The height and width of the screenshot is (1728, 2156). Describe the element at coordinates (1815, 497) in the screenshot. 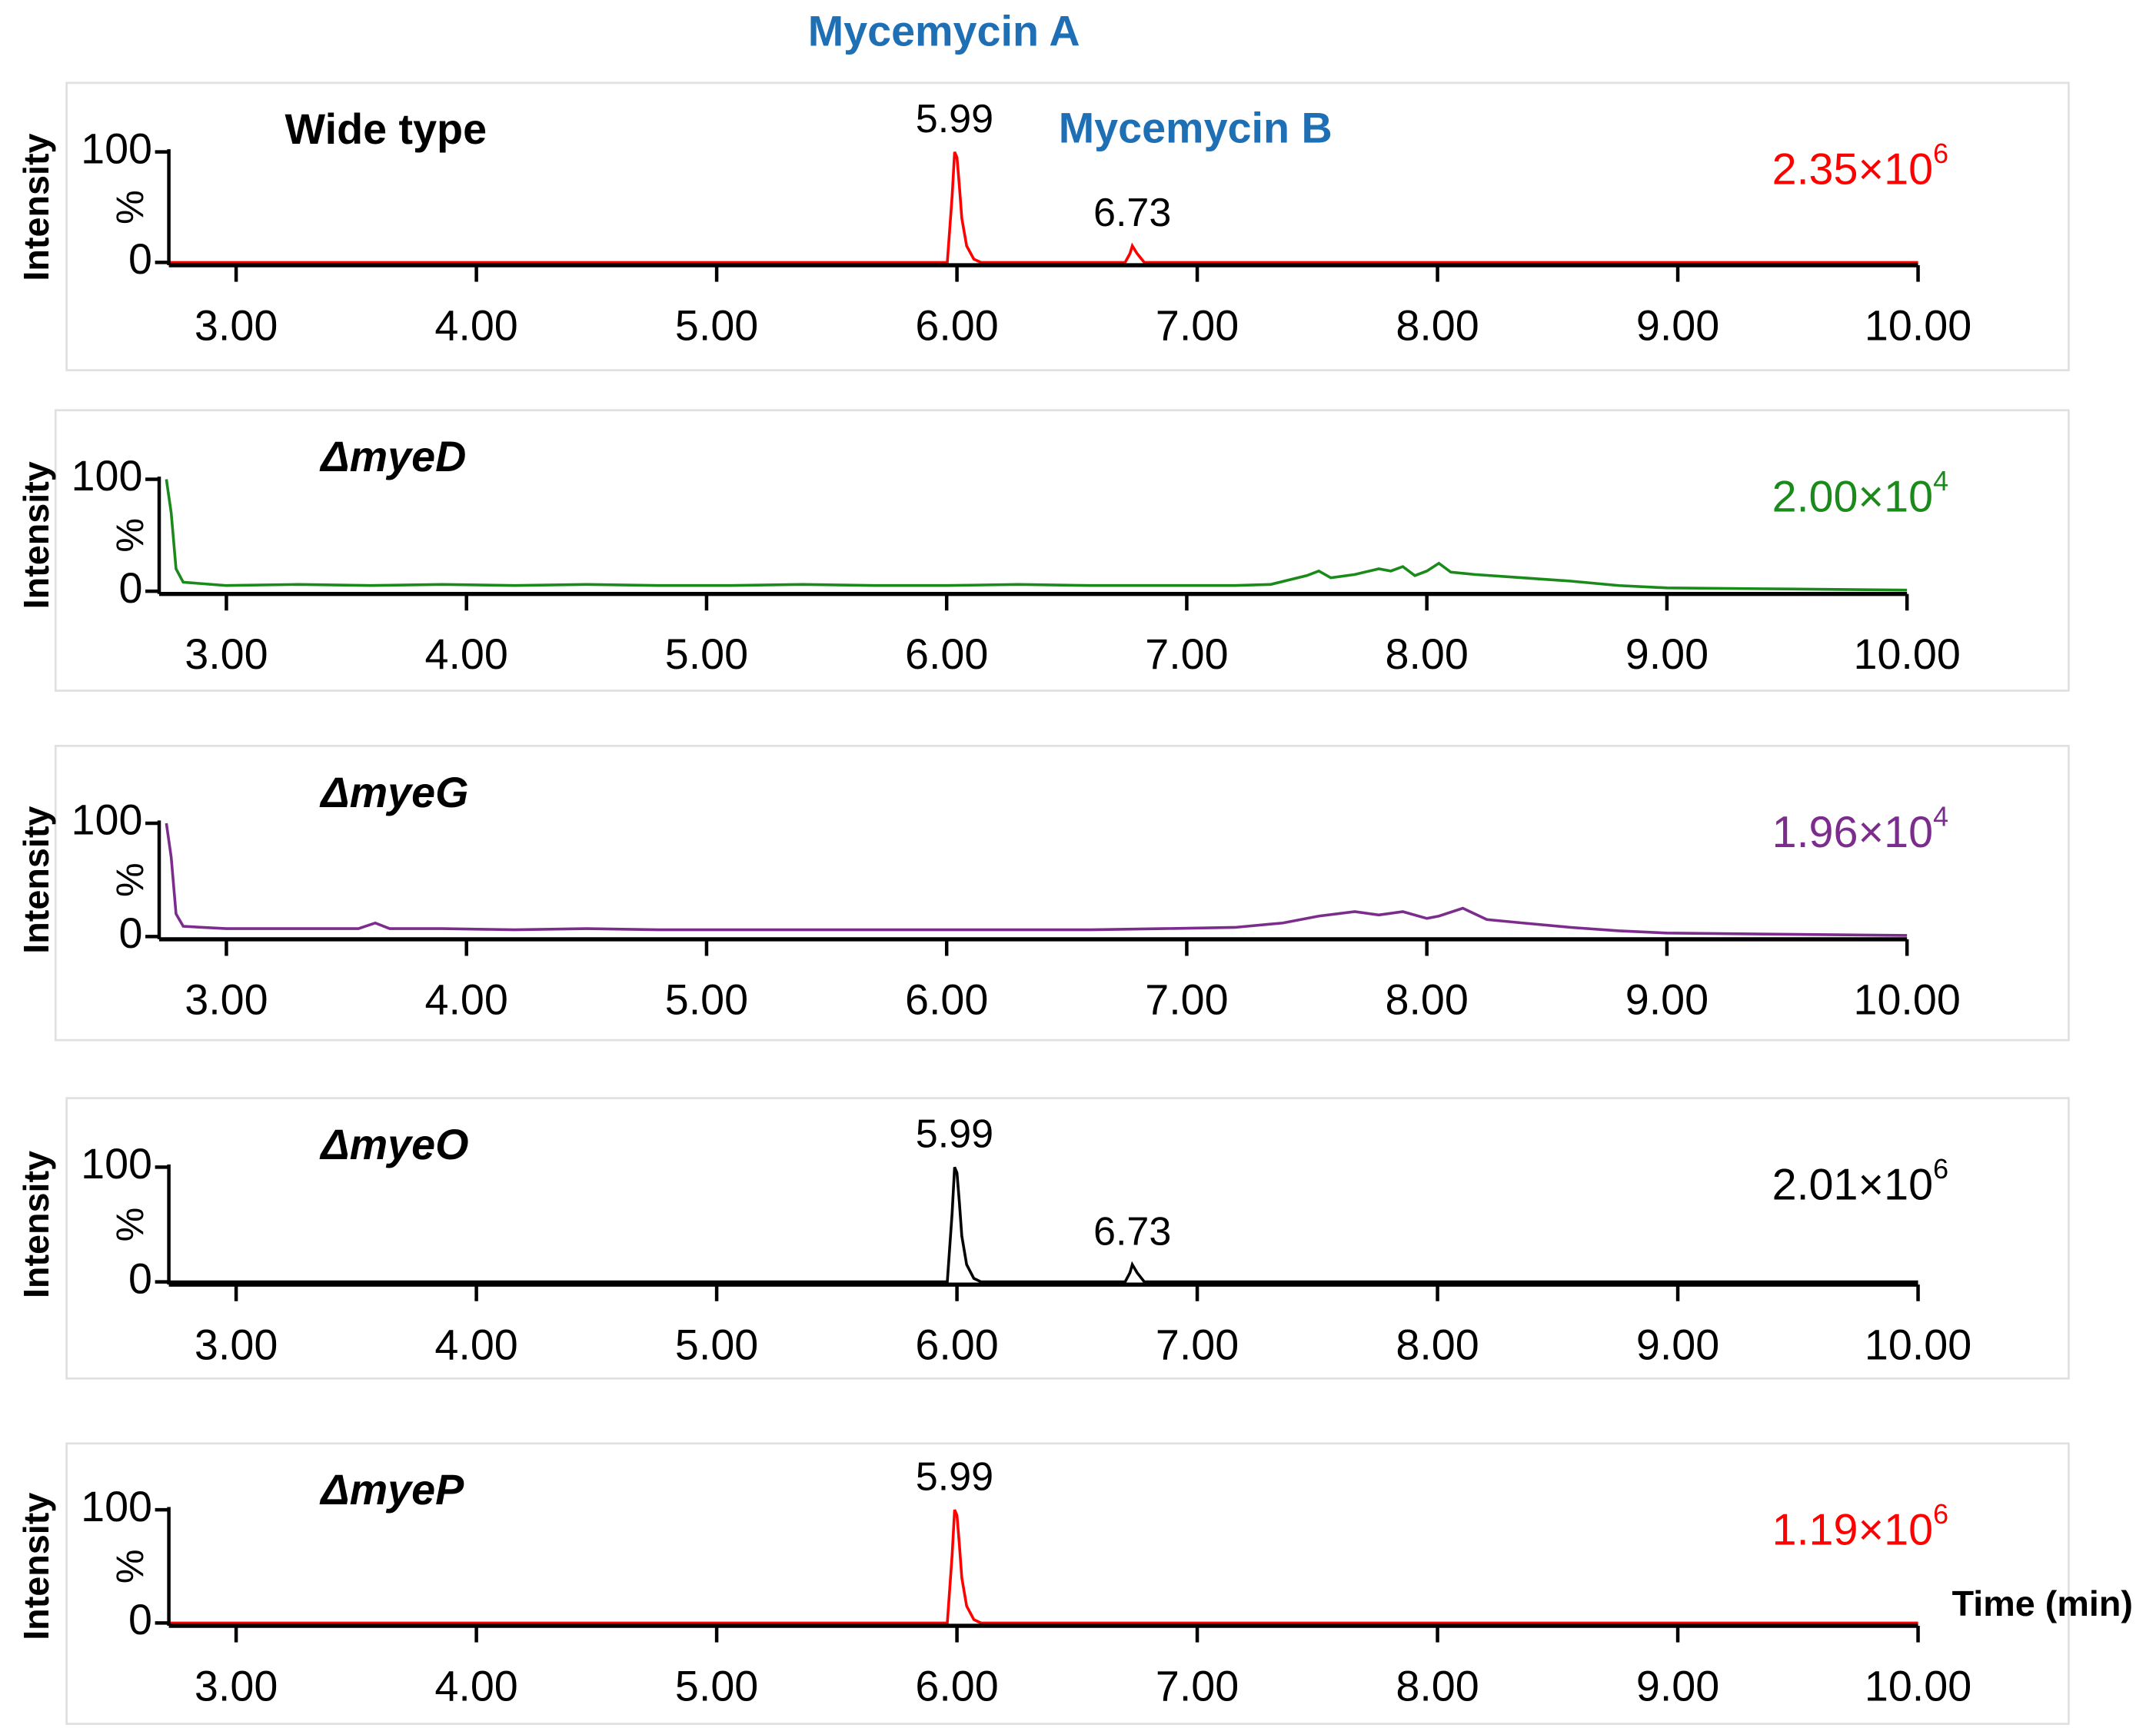

I see `scale-coefficient: 2.00` at that location.